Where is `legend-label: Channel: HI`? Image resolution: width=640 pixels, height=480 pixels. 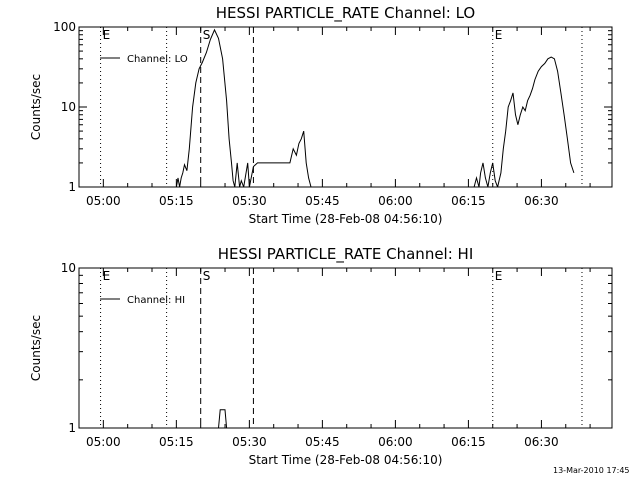
legend-label: Channel: HI is located at coordinates (156, 300).